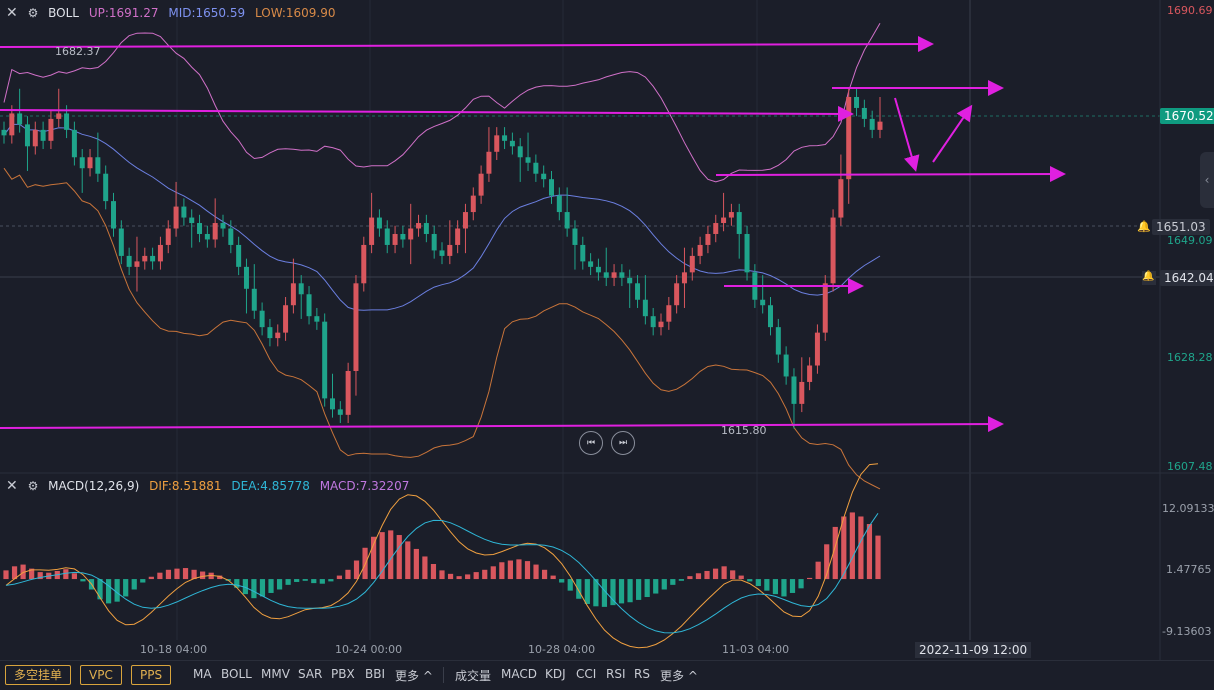 The image size is (1214, 690). I want to click on step-back-button: ⏮, so click(591, 443).